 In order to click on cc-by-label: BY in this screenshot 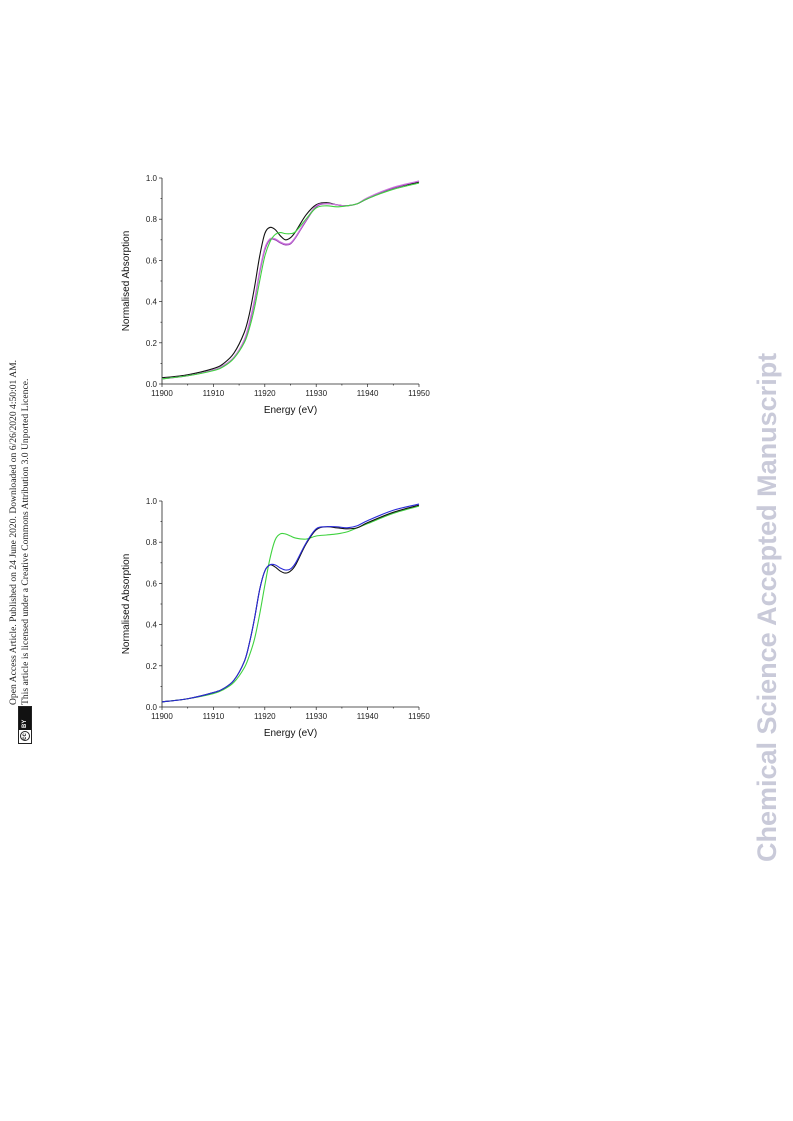, I will do `click(25, 718)`.